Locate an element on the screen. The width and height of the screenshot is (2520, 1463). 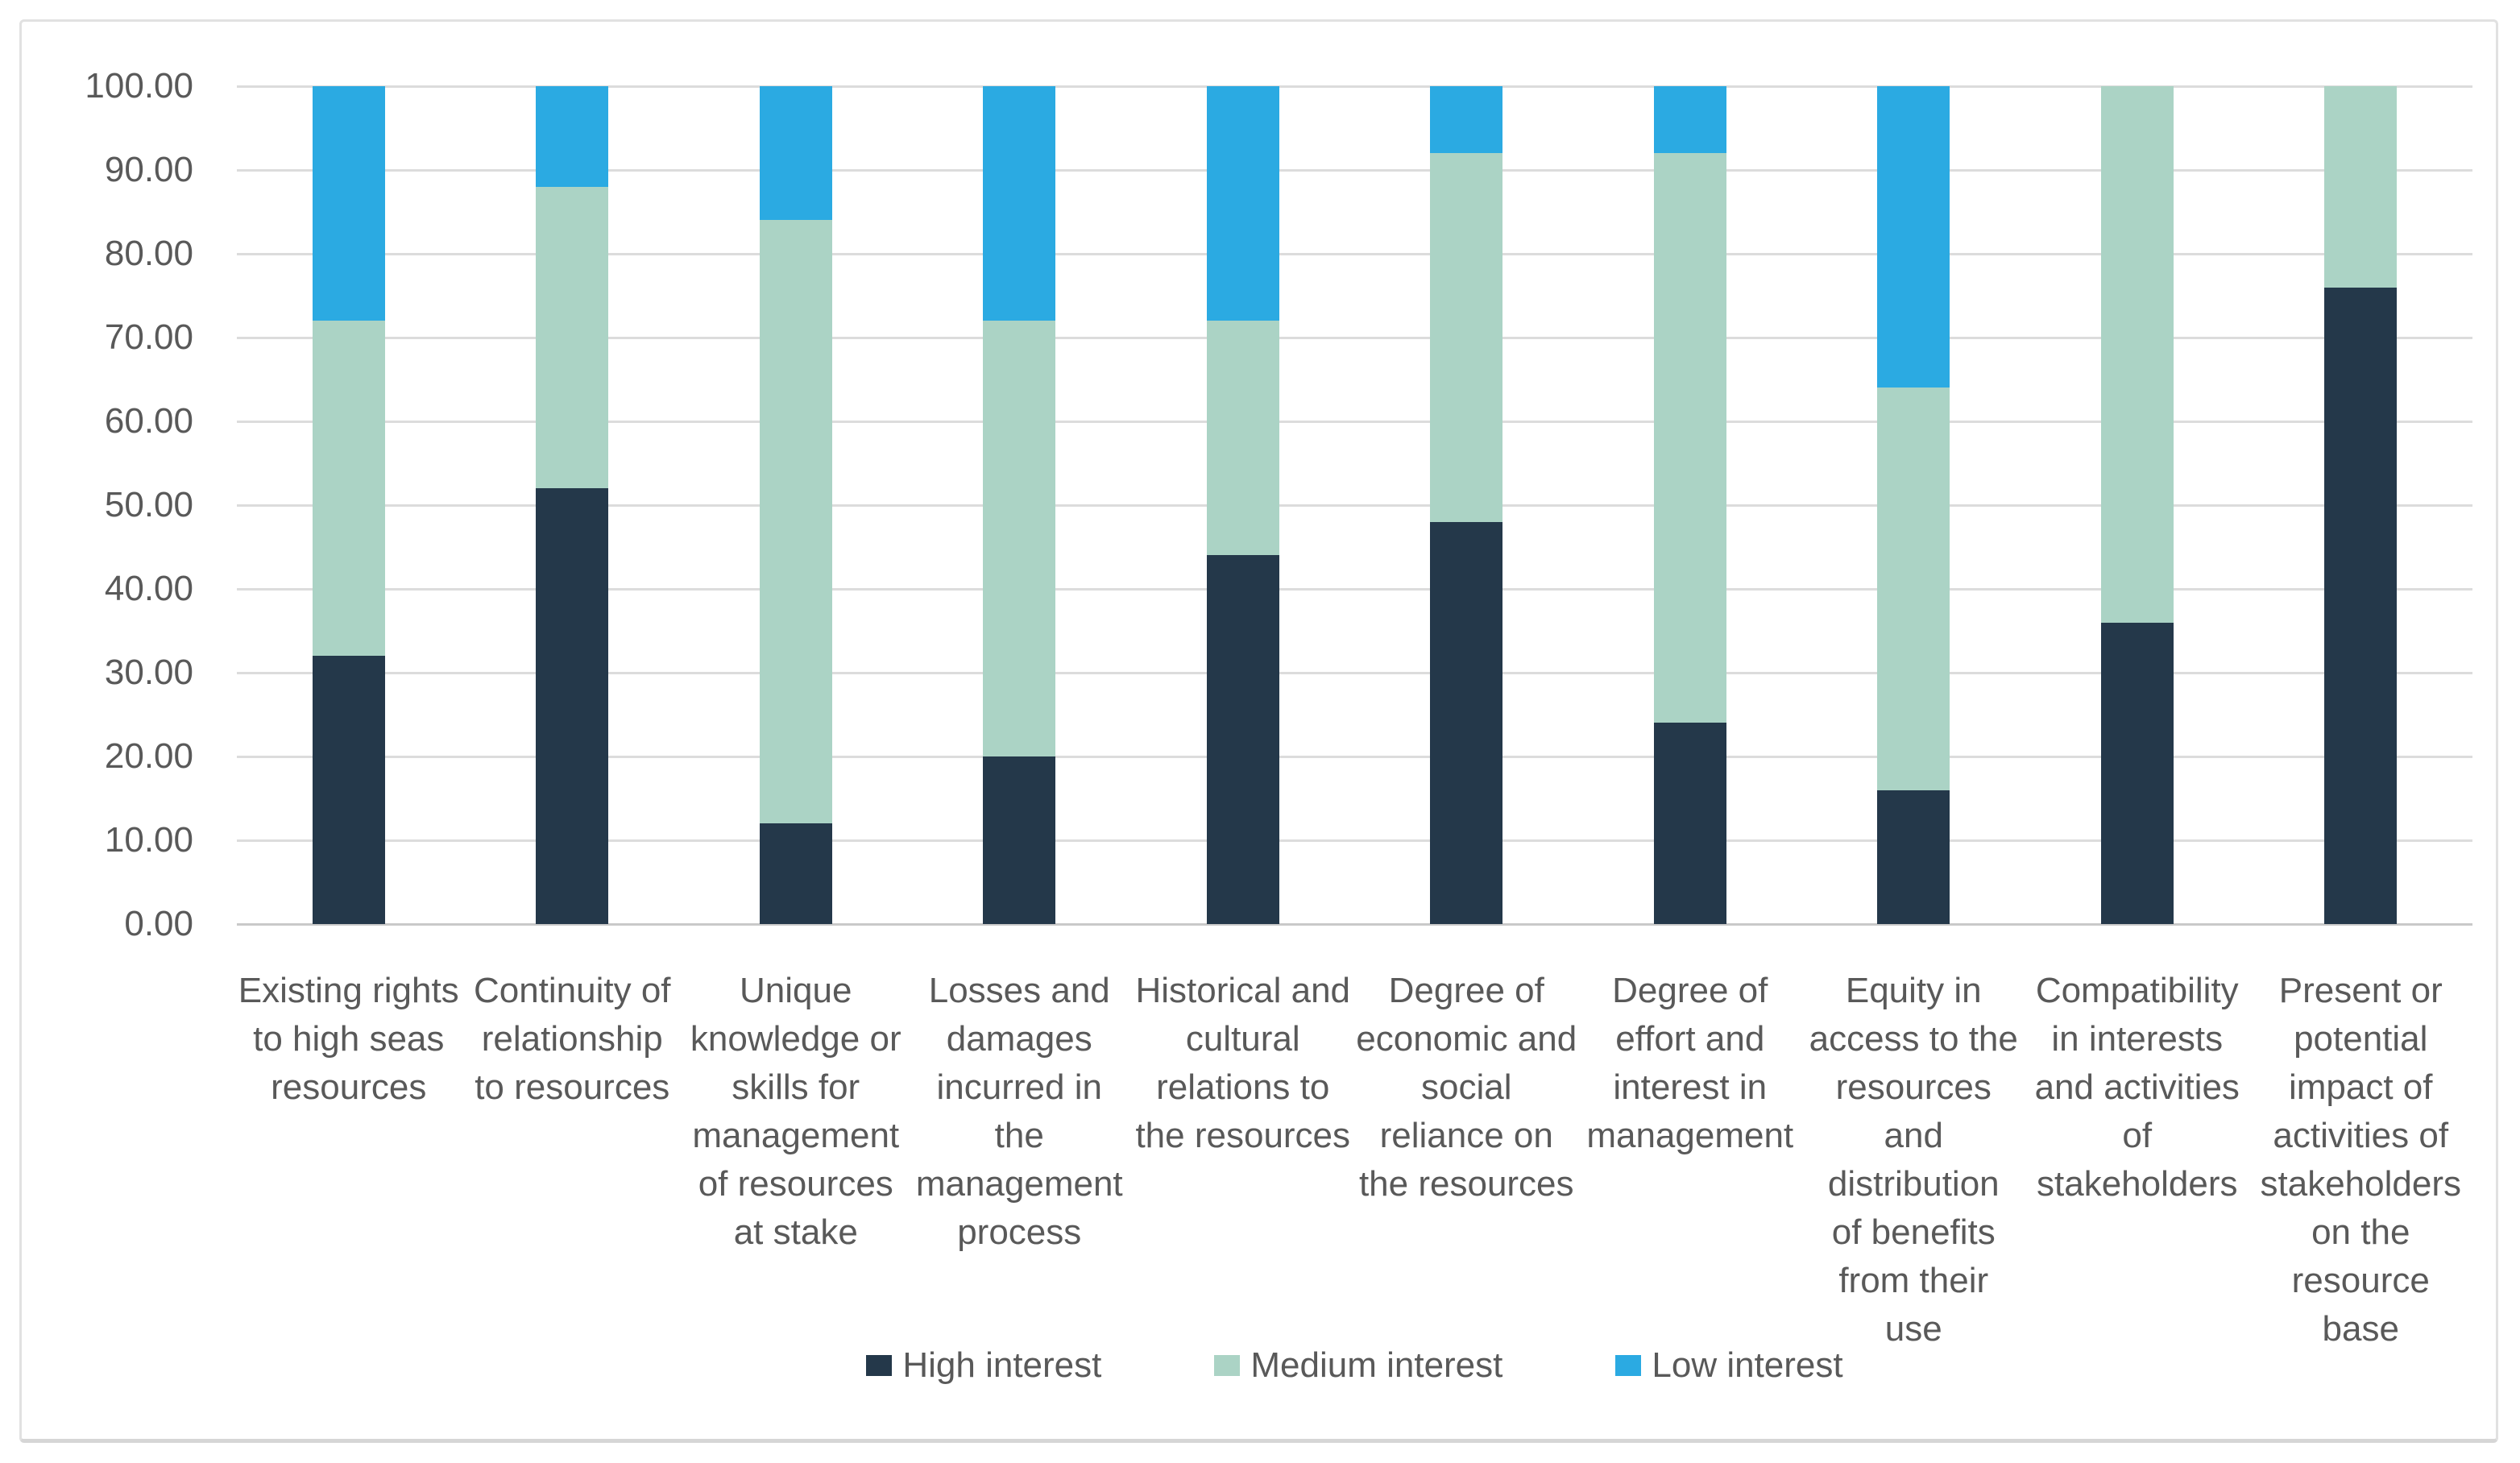
y-tick-label: 90.00 is located at coordinates (148, 169).